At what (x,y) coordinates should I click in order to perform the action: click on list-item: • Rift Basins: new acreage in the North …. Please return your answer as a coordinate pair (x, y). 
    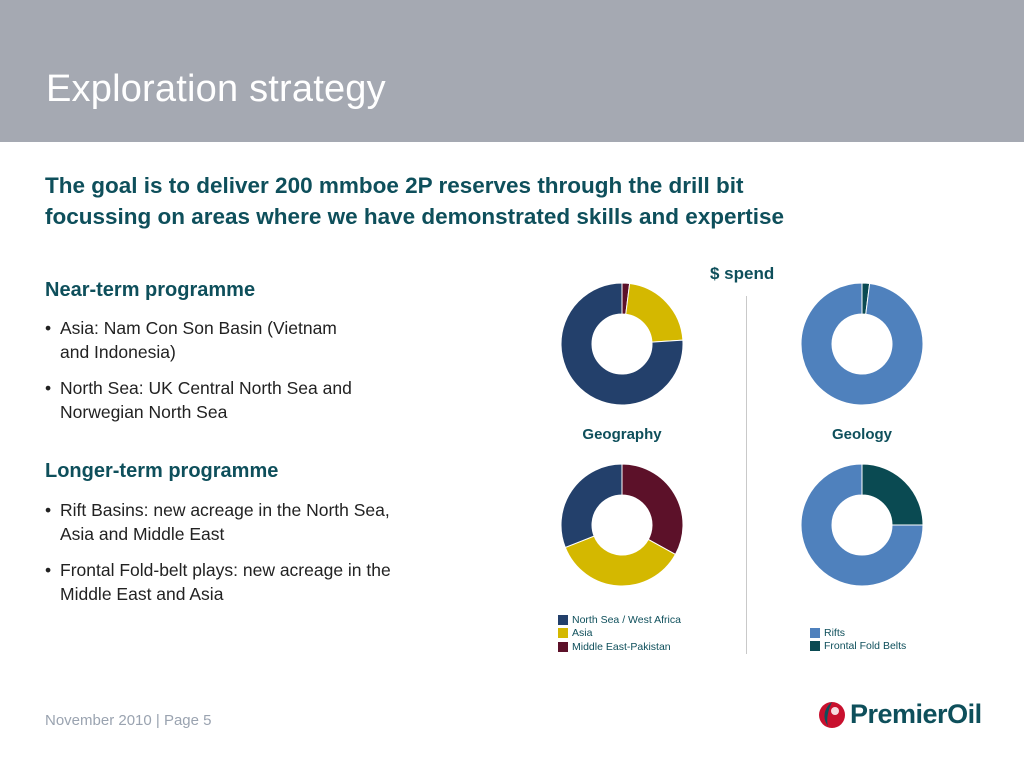
    Looking at the image, I should click on (245, 522).